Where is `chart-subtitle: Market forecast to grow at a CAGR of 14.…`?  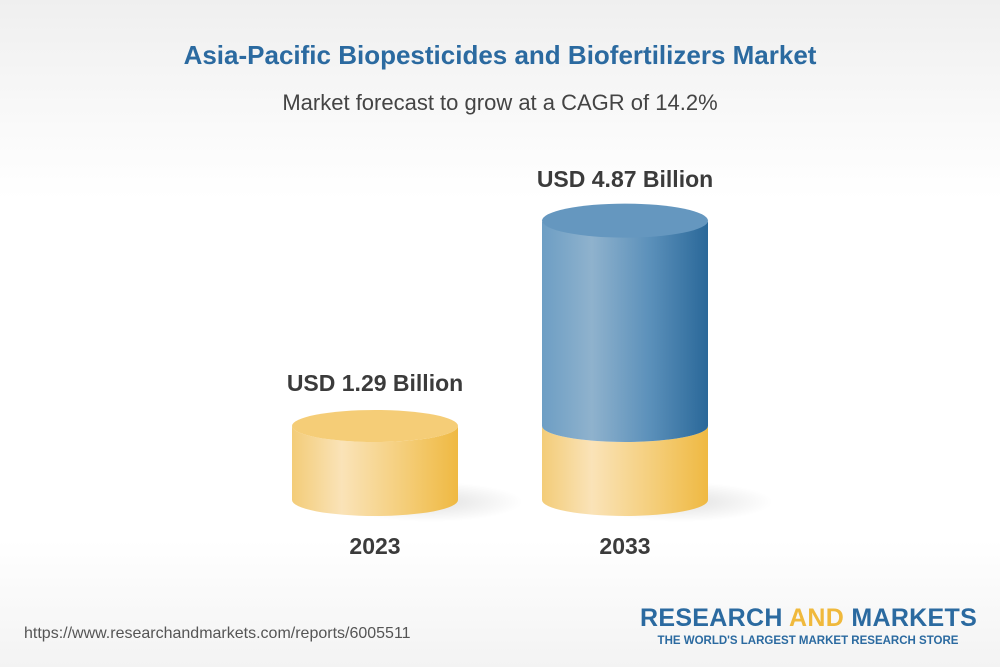
chart-subtitle: Market forecast to grow at a CAGR of 14.… is located at coordinates (500, 102).